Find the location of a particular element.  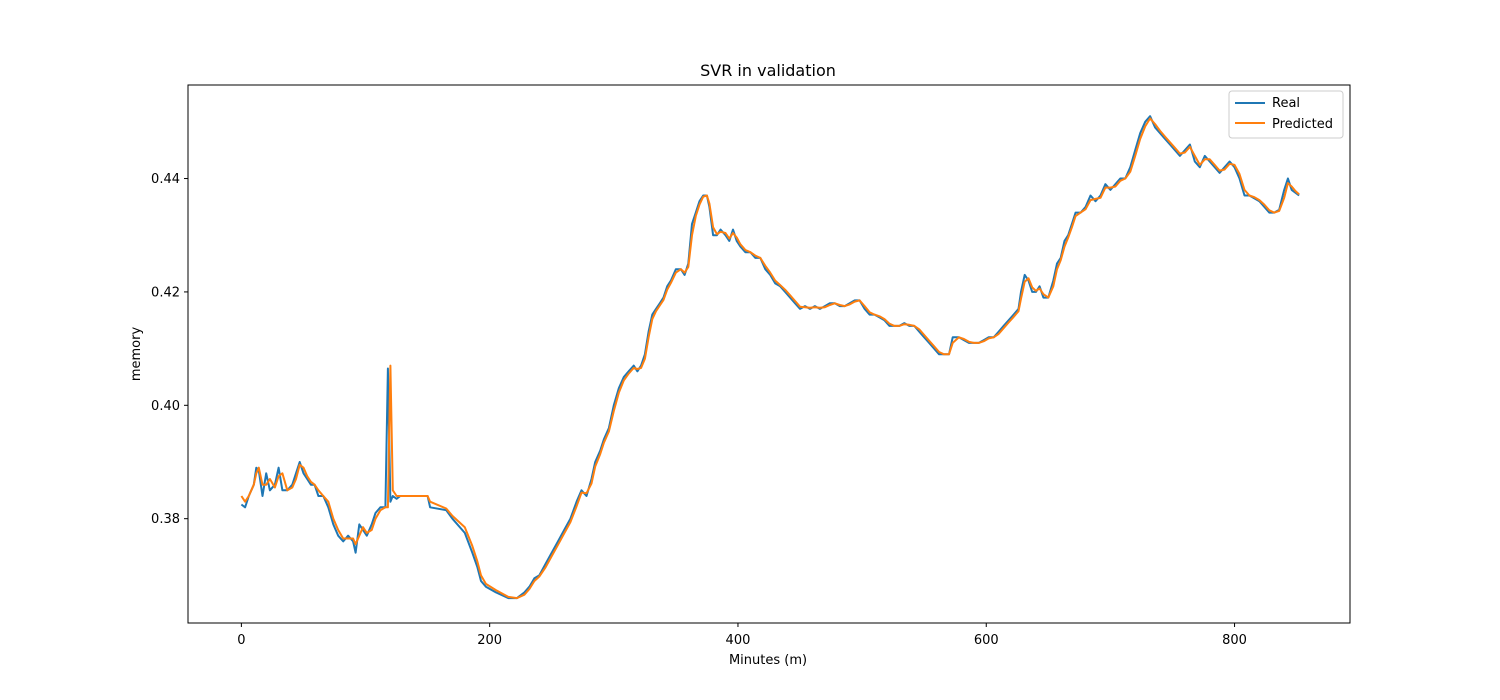

x-tick-label: 400 is located at coordinates (738, 640).